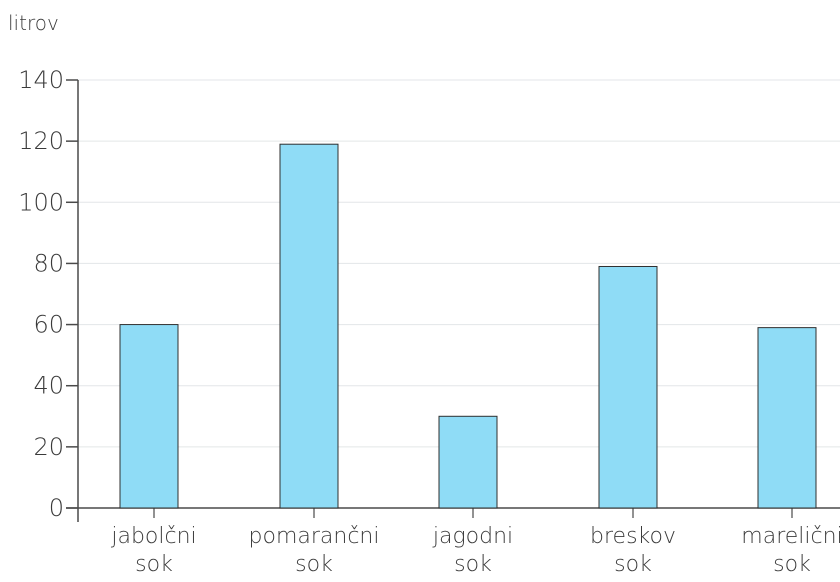 This screenshot has height=582, width=840. Describe the element at coordinates (790, 536) in the screenshot. I see `x-tick-label: marelični` at that location.